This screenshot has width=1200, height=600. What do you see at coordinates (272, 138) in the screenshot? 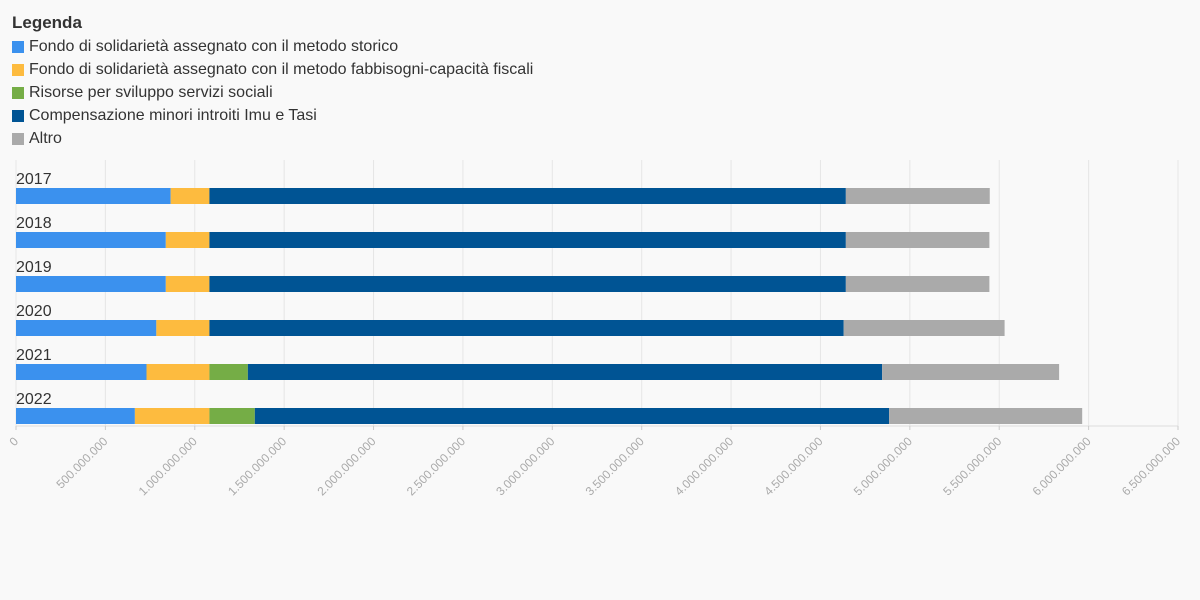
I see `legend-item: Altro` at bounding box center [272, 138].